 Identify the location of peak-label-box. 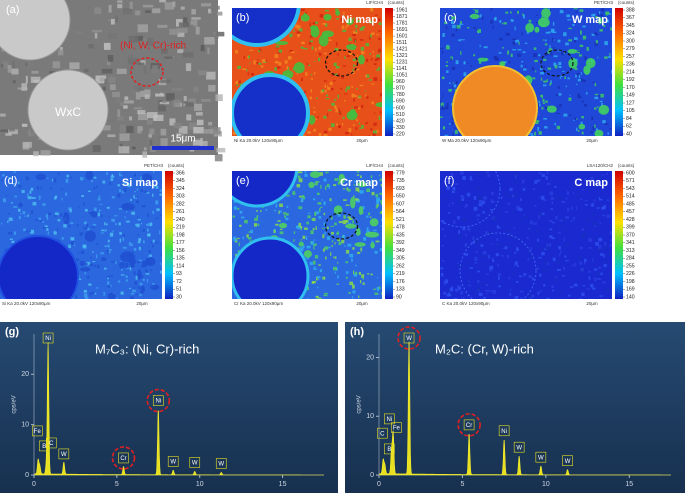
(44, 446).